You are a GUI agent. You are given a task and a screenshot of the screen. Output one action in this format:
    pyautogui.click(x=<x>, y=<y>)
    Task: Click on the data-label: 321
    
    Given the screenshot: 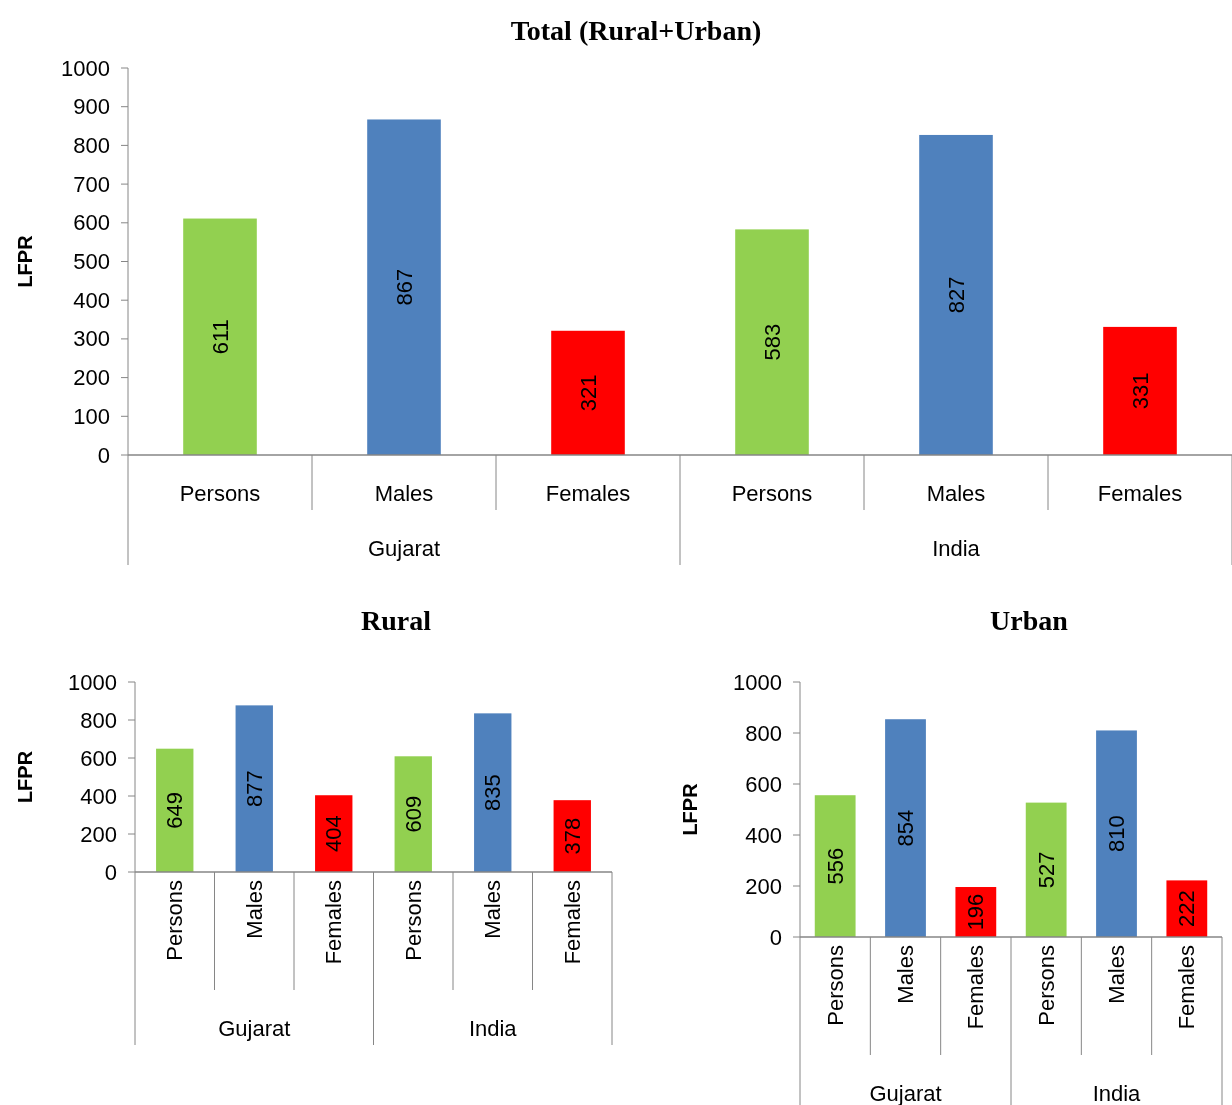 What is the action you would take?
    pyautogui.click(x=588, y=393)
    